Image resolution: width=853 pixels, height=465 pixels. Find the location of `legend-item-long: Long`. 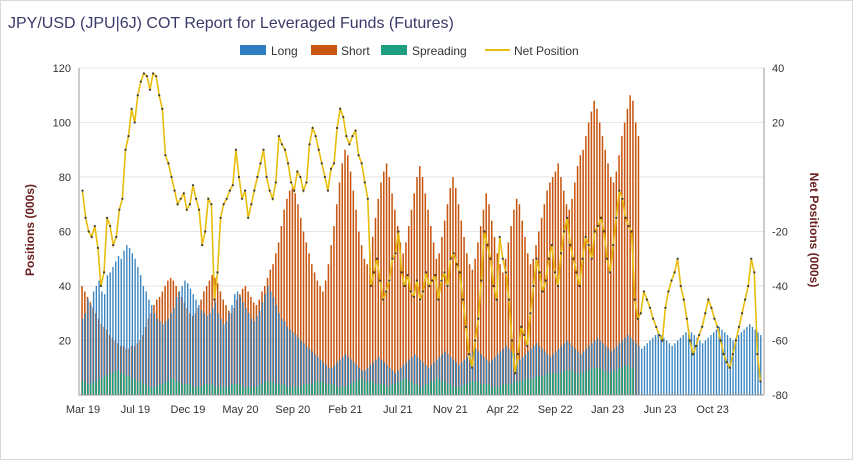

legend-item-long: Long is located at coordinates (269, 51).